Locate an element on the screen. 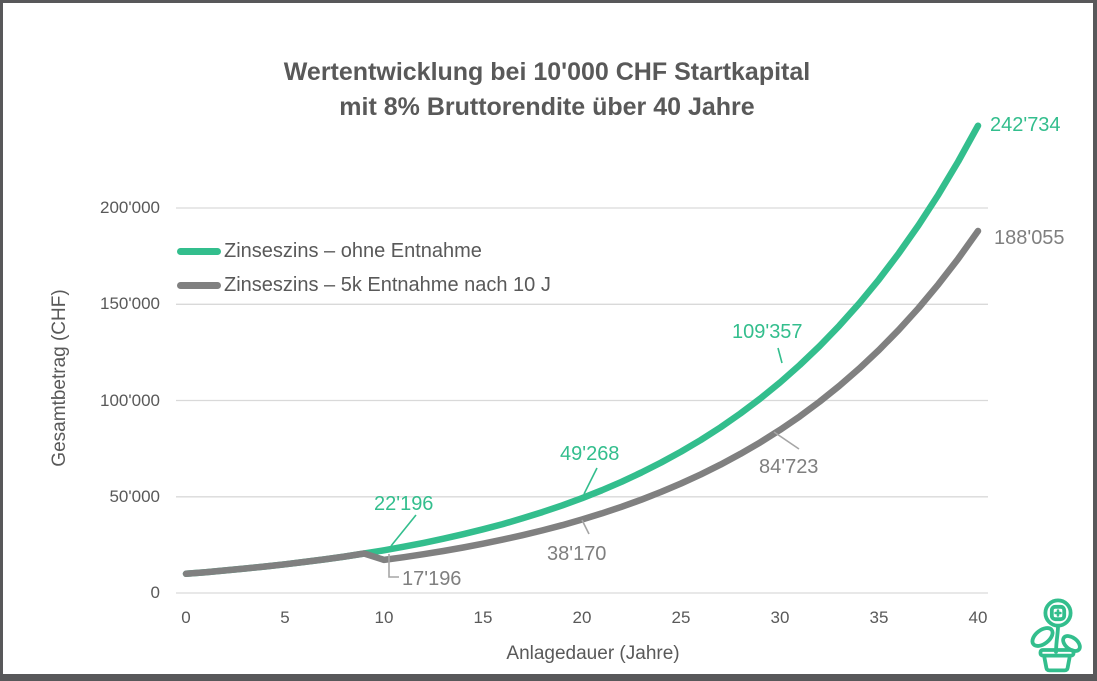 This screenshot has height=681, width=1097. data-label-s1y40: 188'055 is located at coordinates (1029, 238).